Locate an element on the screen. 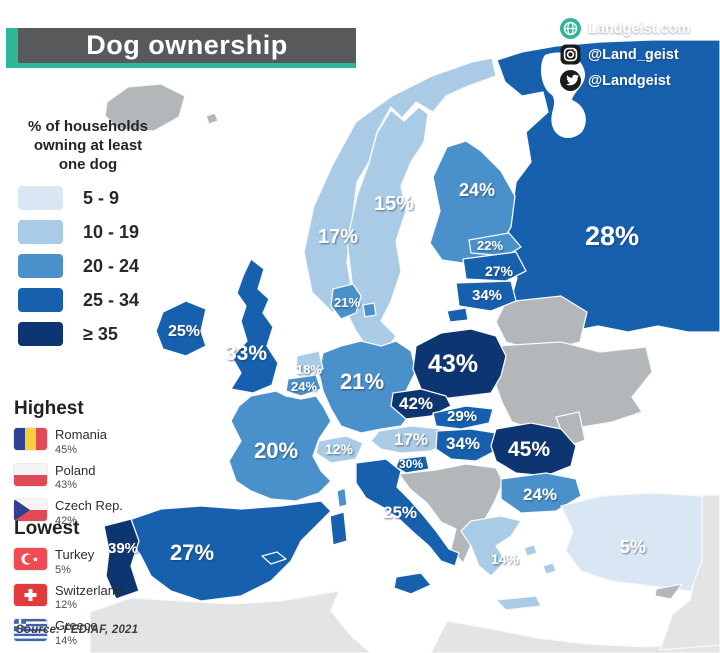  map-label-denmark: 21% is located at coordinates (347, 302).